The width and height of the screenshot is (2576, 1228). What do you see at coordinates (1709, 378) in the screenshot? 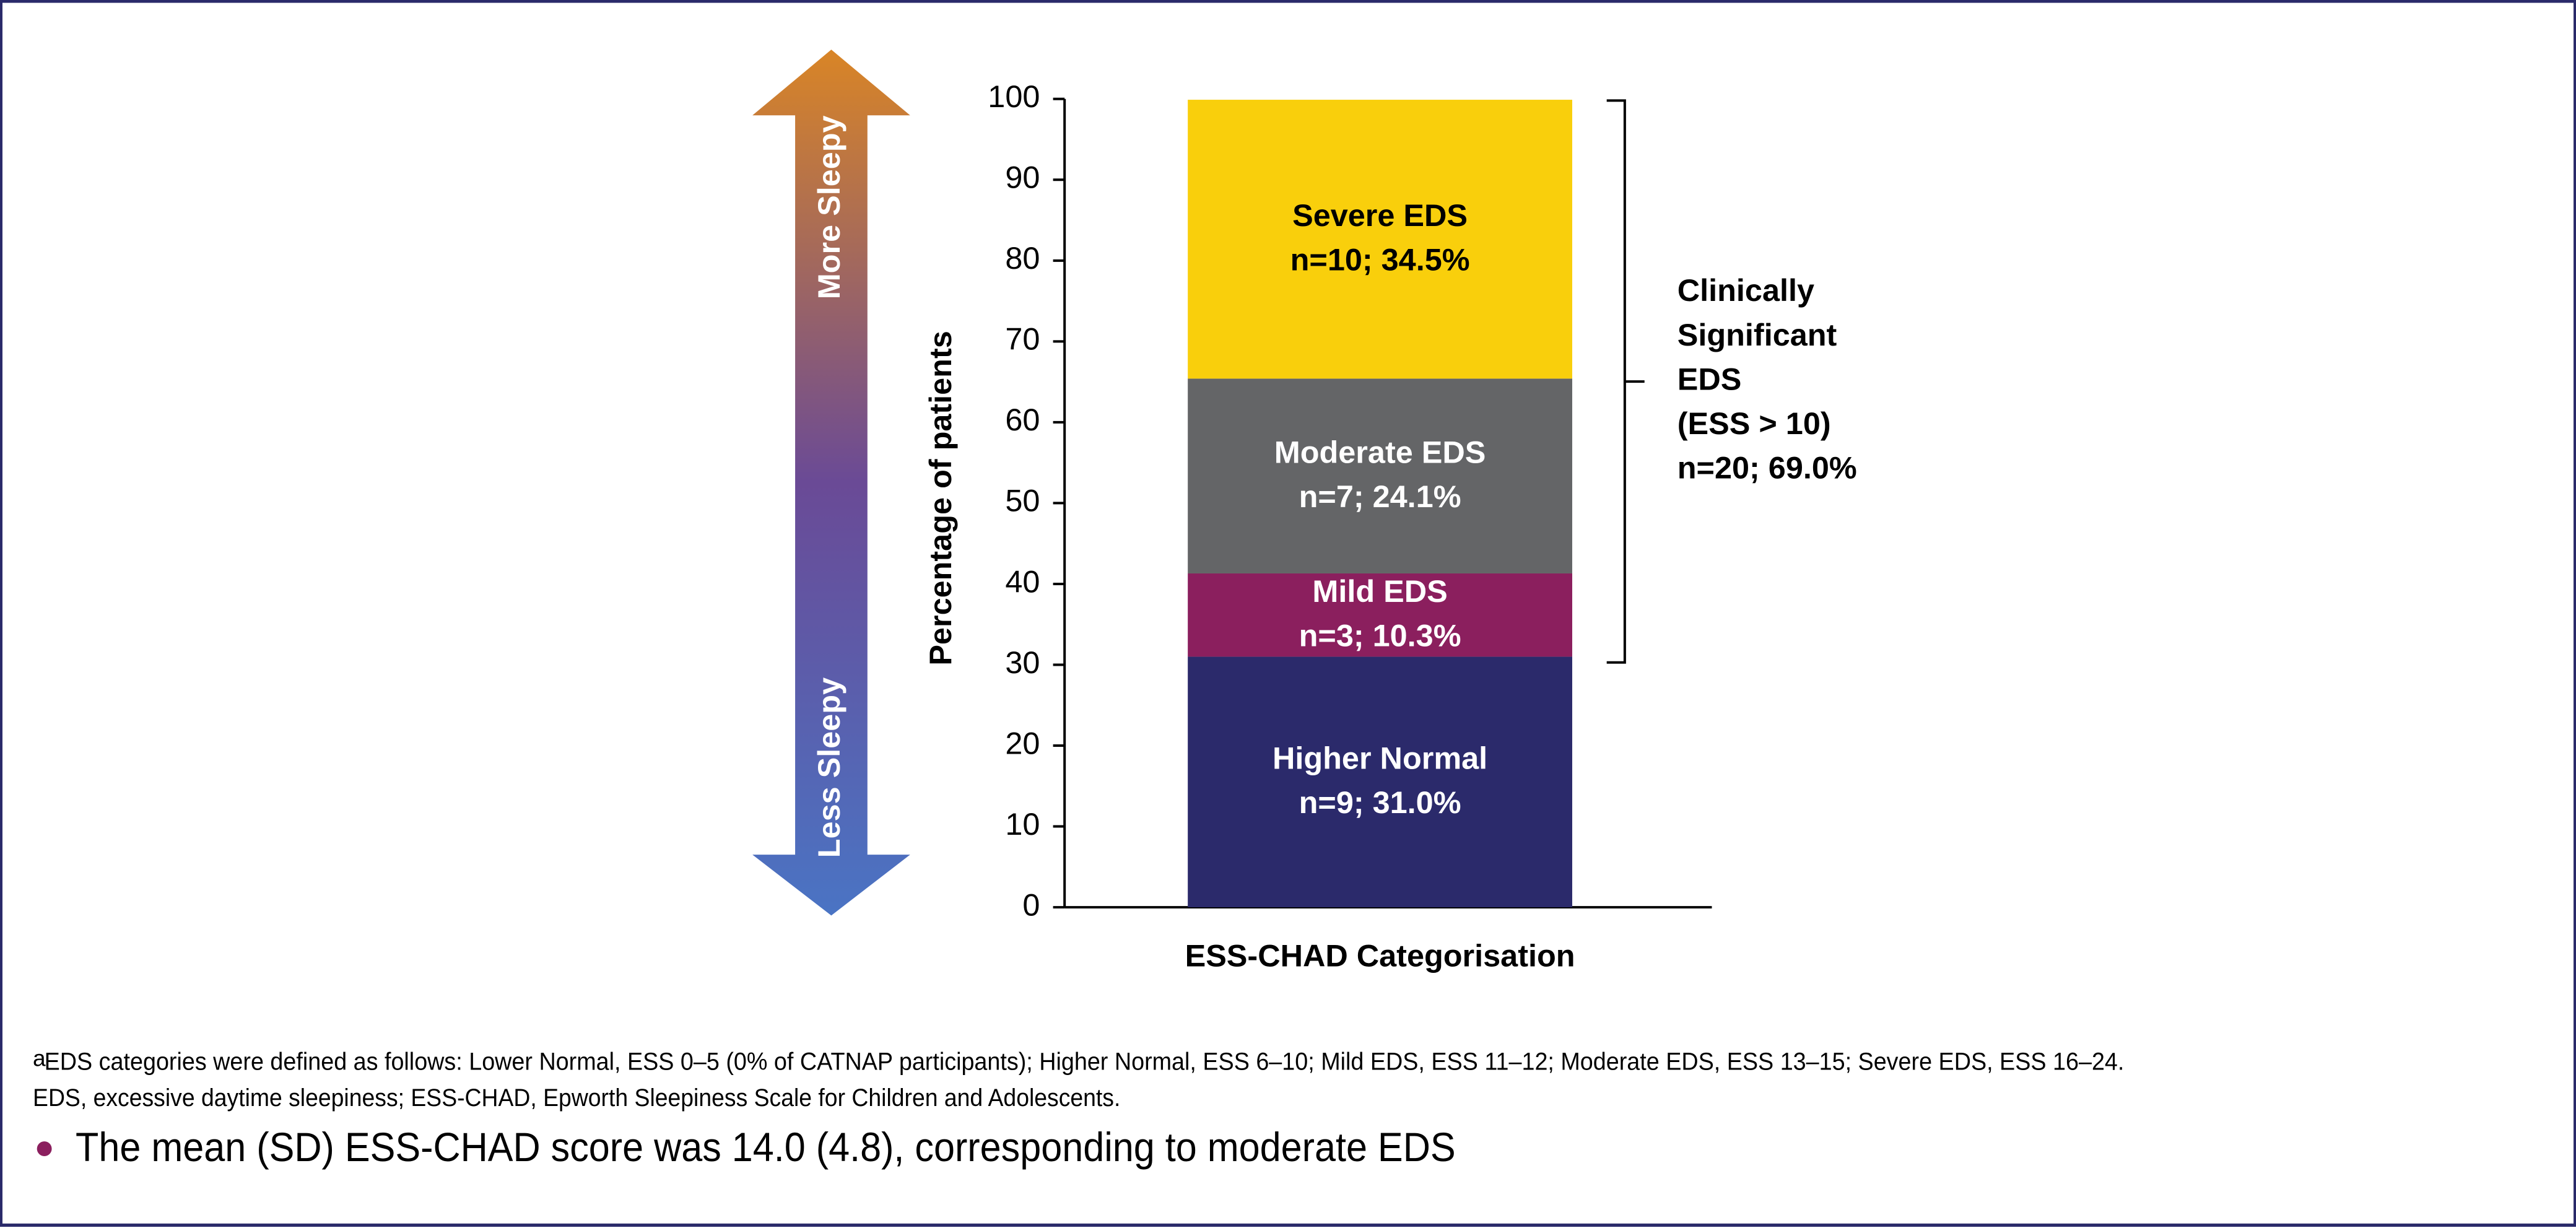
I see `bracket-label: EDS` at bounding box center [1709, 378].